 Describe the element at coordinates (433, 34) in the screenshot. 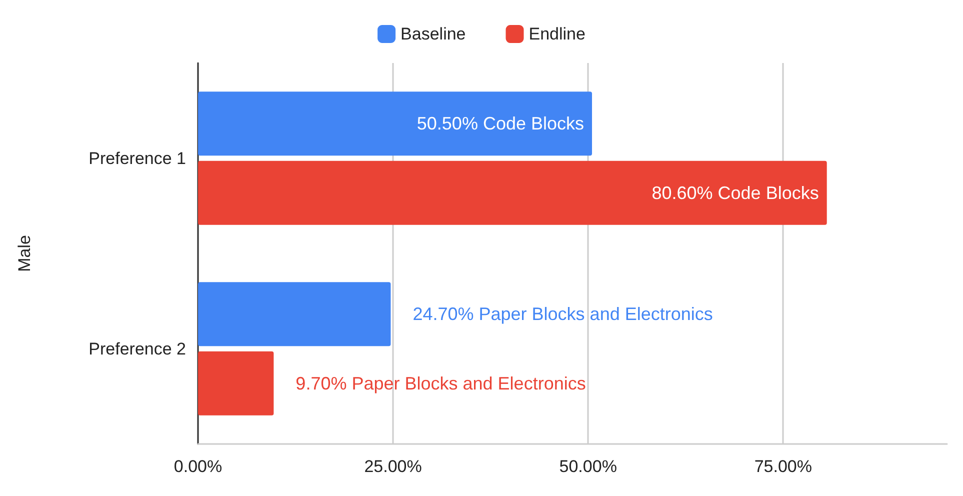

I see `legend-label: Baseline` at that location.